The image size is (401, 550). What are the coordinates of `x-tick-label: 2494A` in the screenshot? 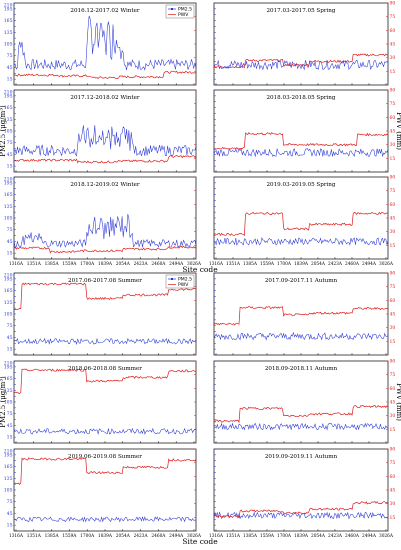 It's located at (176, 536).